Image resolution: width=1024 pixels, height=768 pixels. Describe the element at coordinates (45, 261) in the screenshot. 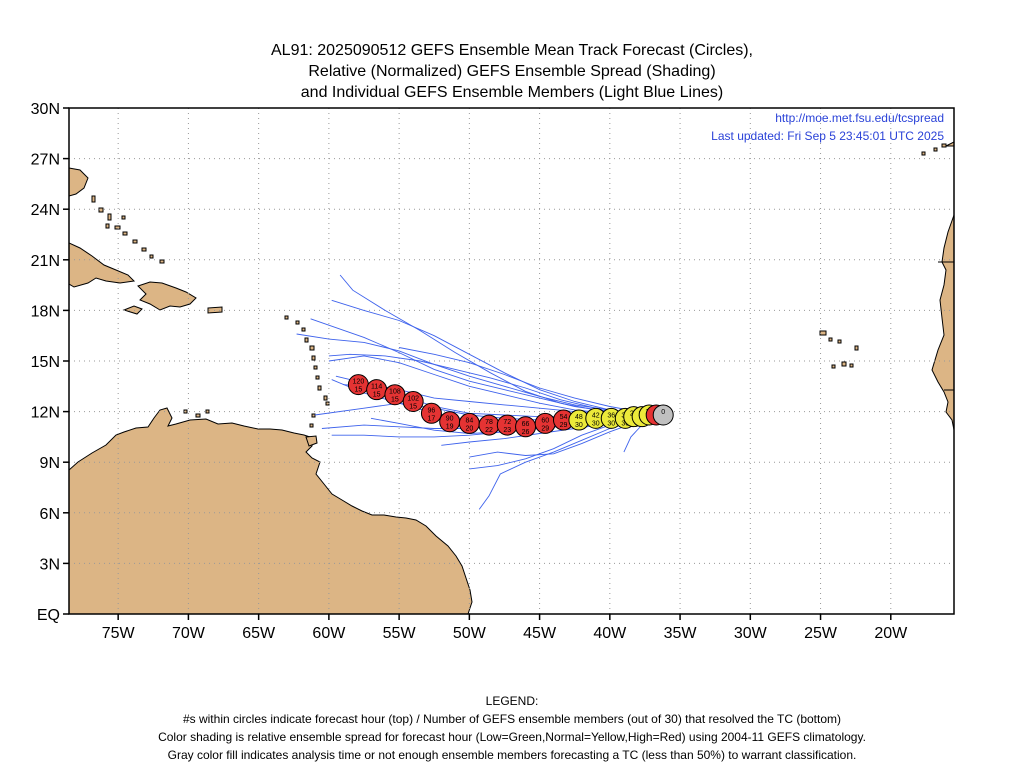

I see `lat-tick-label: 21N` at that location.